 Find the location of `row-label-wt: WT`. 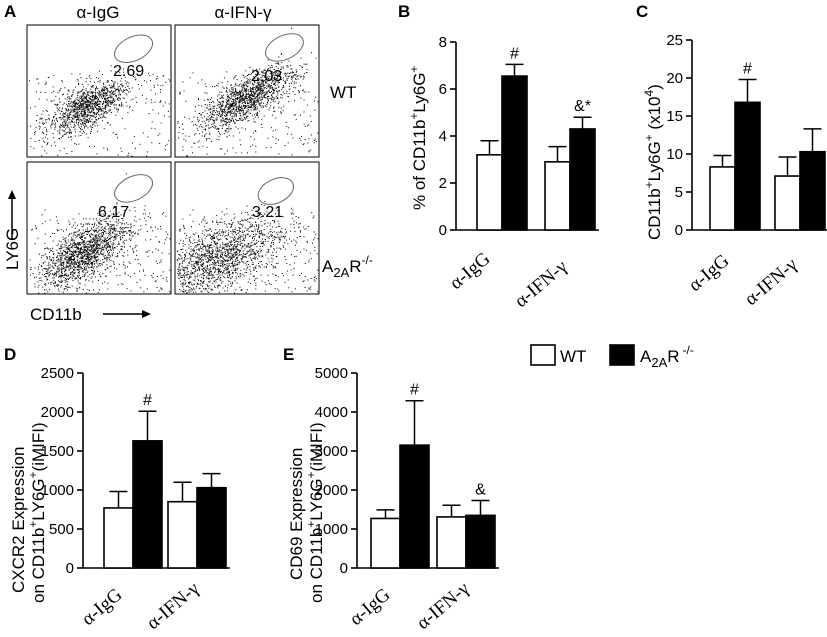

row-label-wt: WT is located at coordinates (343, 92).